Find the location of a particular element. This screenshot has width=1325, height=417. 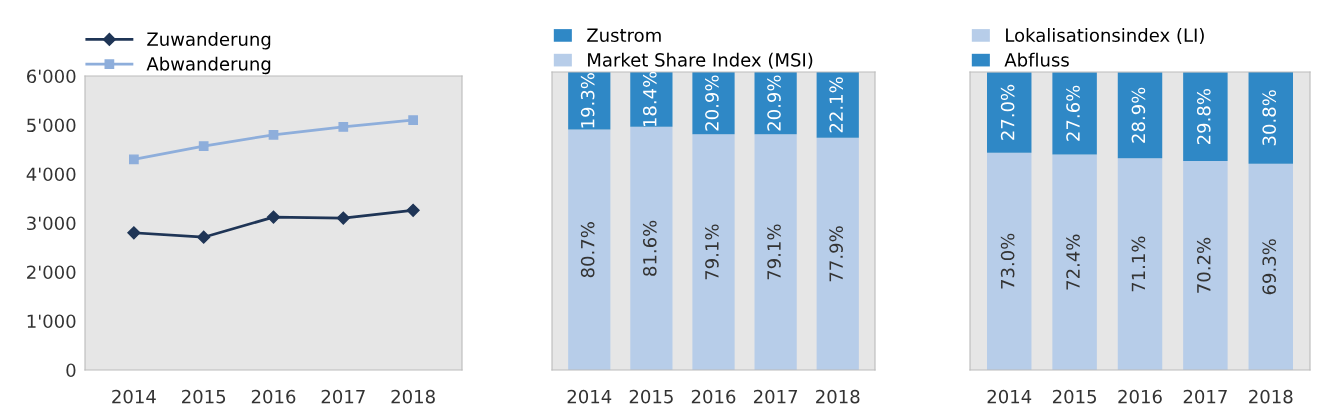

legend-label: Abfluss is located at coordinates (1036, 59).